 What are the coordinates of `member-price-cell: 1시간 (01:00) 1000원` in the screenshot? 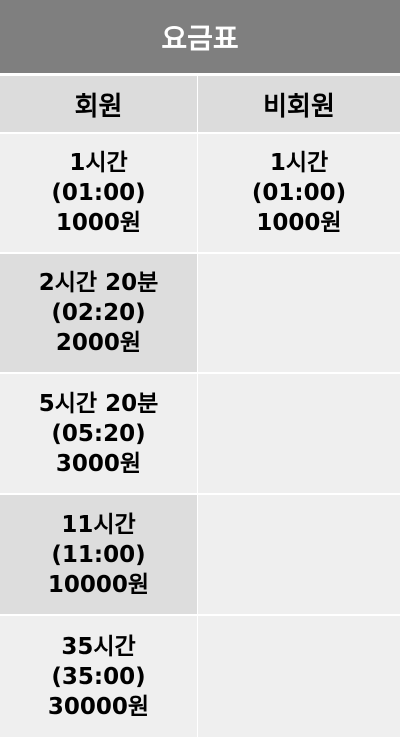 It's located at (99, 194).